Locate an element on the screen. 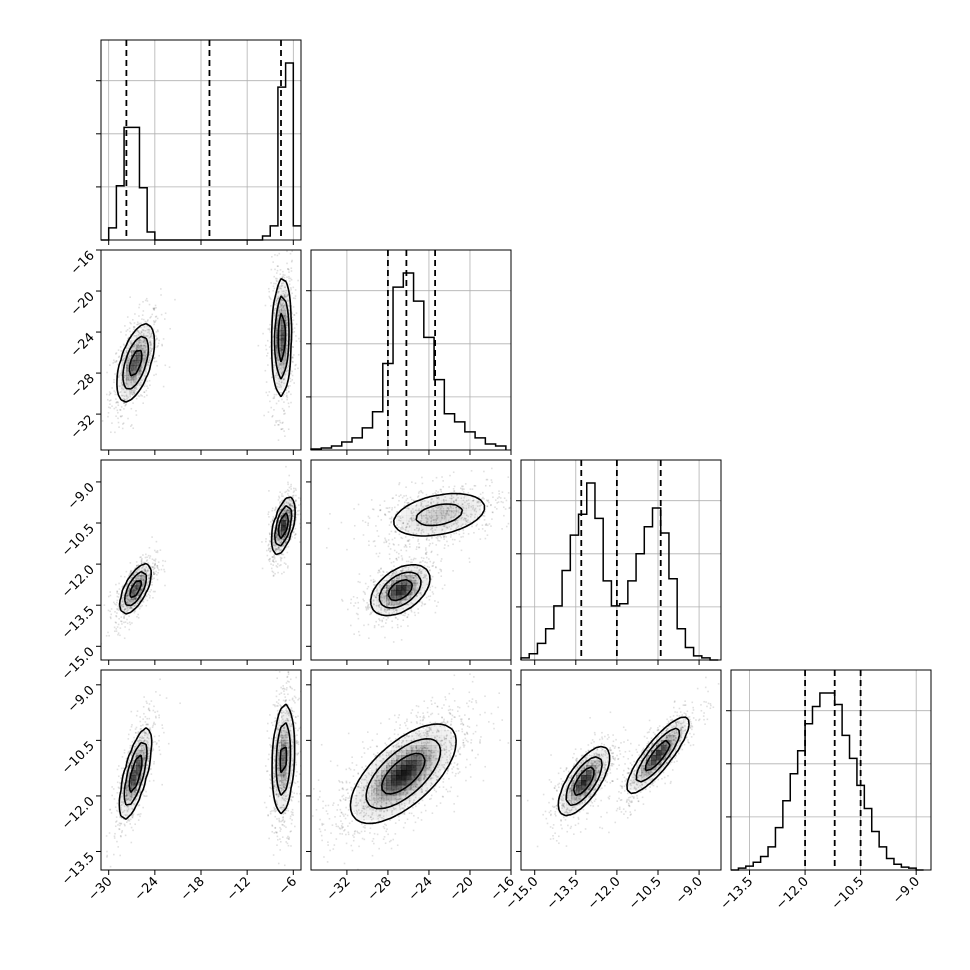 This screenshot has height=970, width=970. joint-panel-2-4: −32 −28 −24 −20 −16 is located at coordinates (412, 786).